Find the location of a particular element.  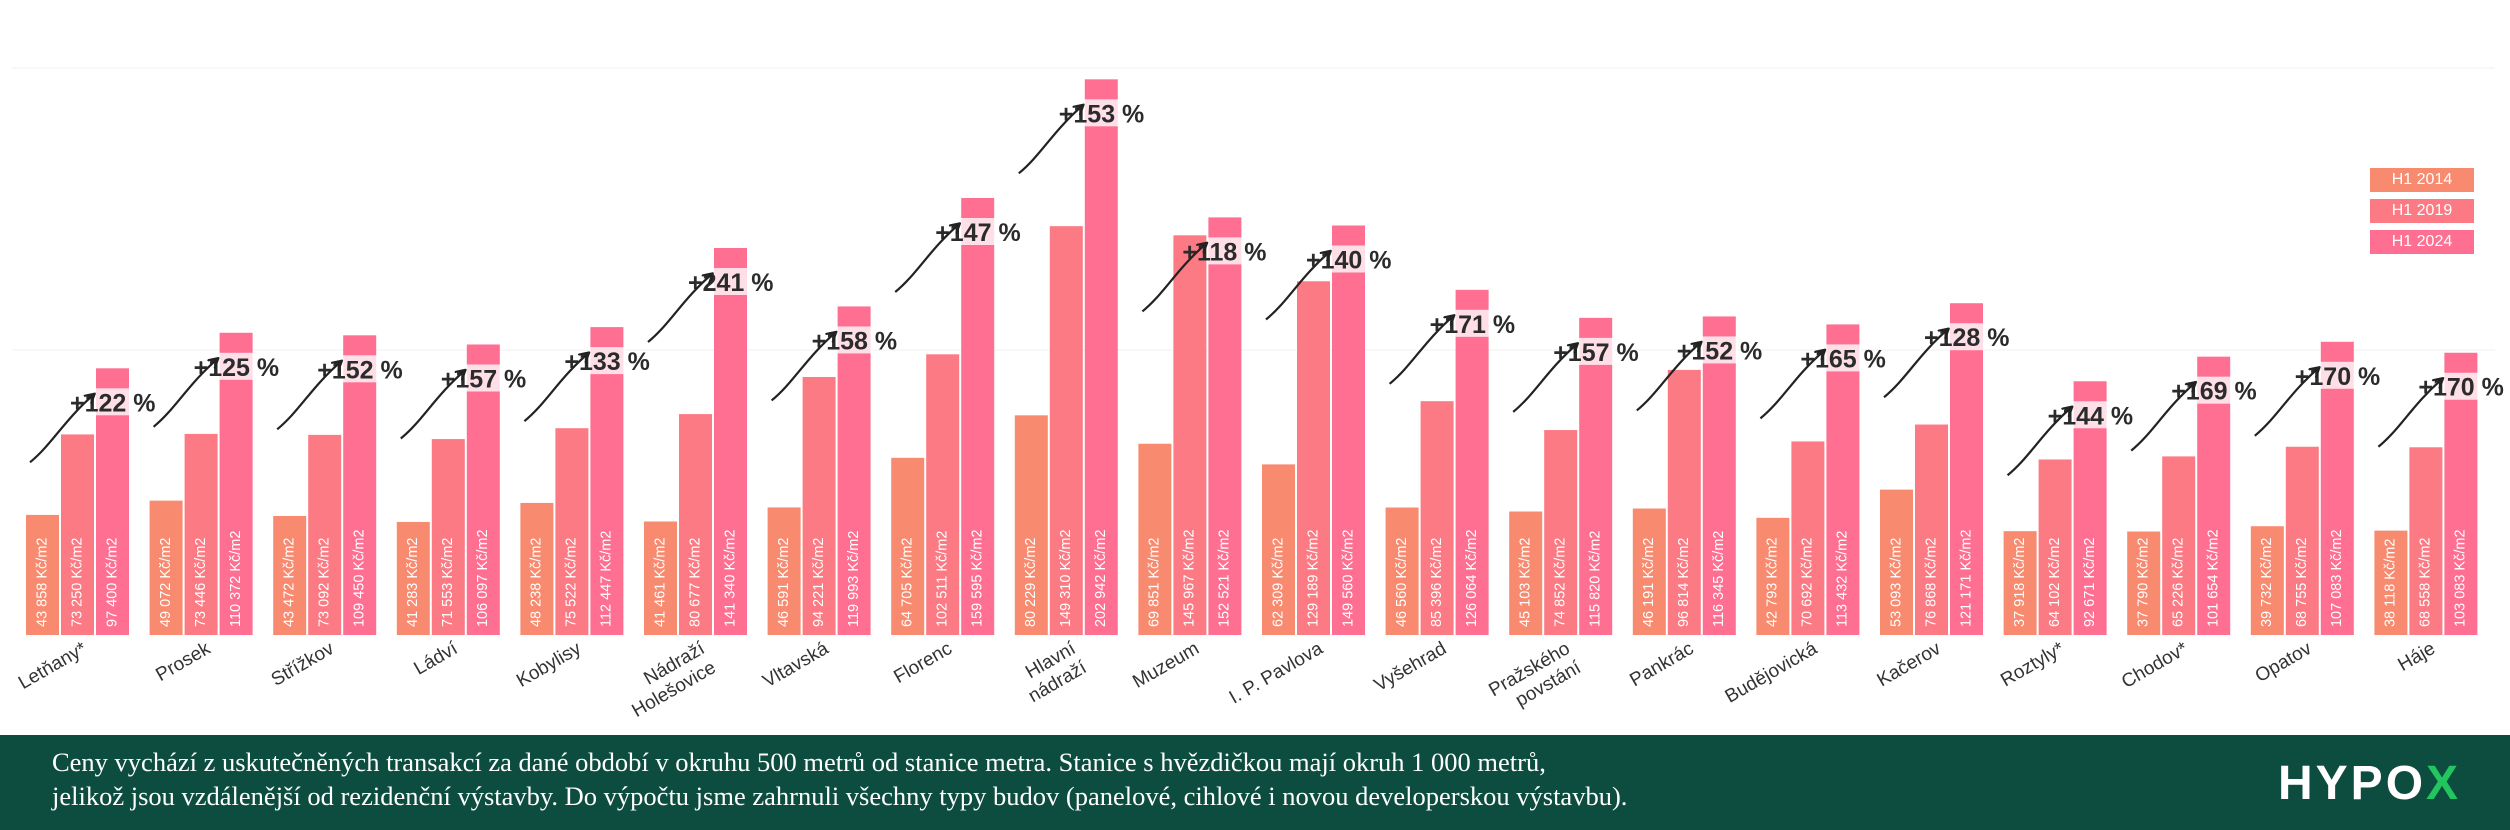

category-label: Pražskéhopovstání is located at coordinates (1535, 679).